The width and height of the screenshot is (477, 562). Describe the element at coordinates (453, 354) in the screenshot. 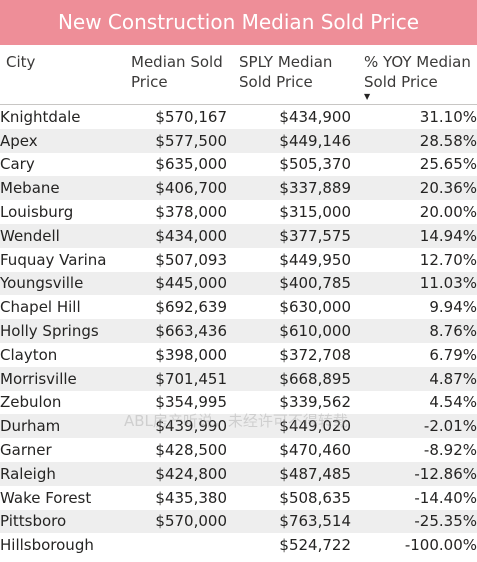

I see `cell-yoy-median: 6.79%` at that location.